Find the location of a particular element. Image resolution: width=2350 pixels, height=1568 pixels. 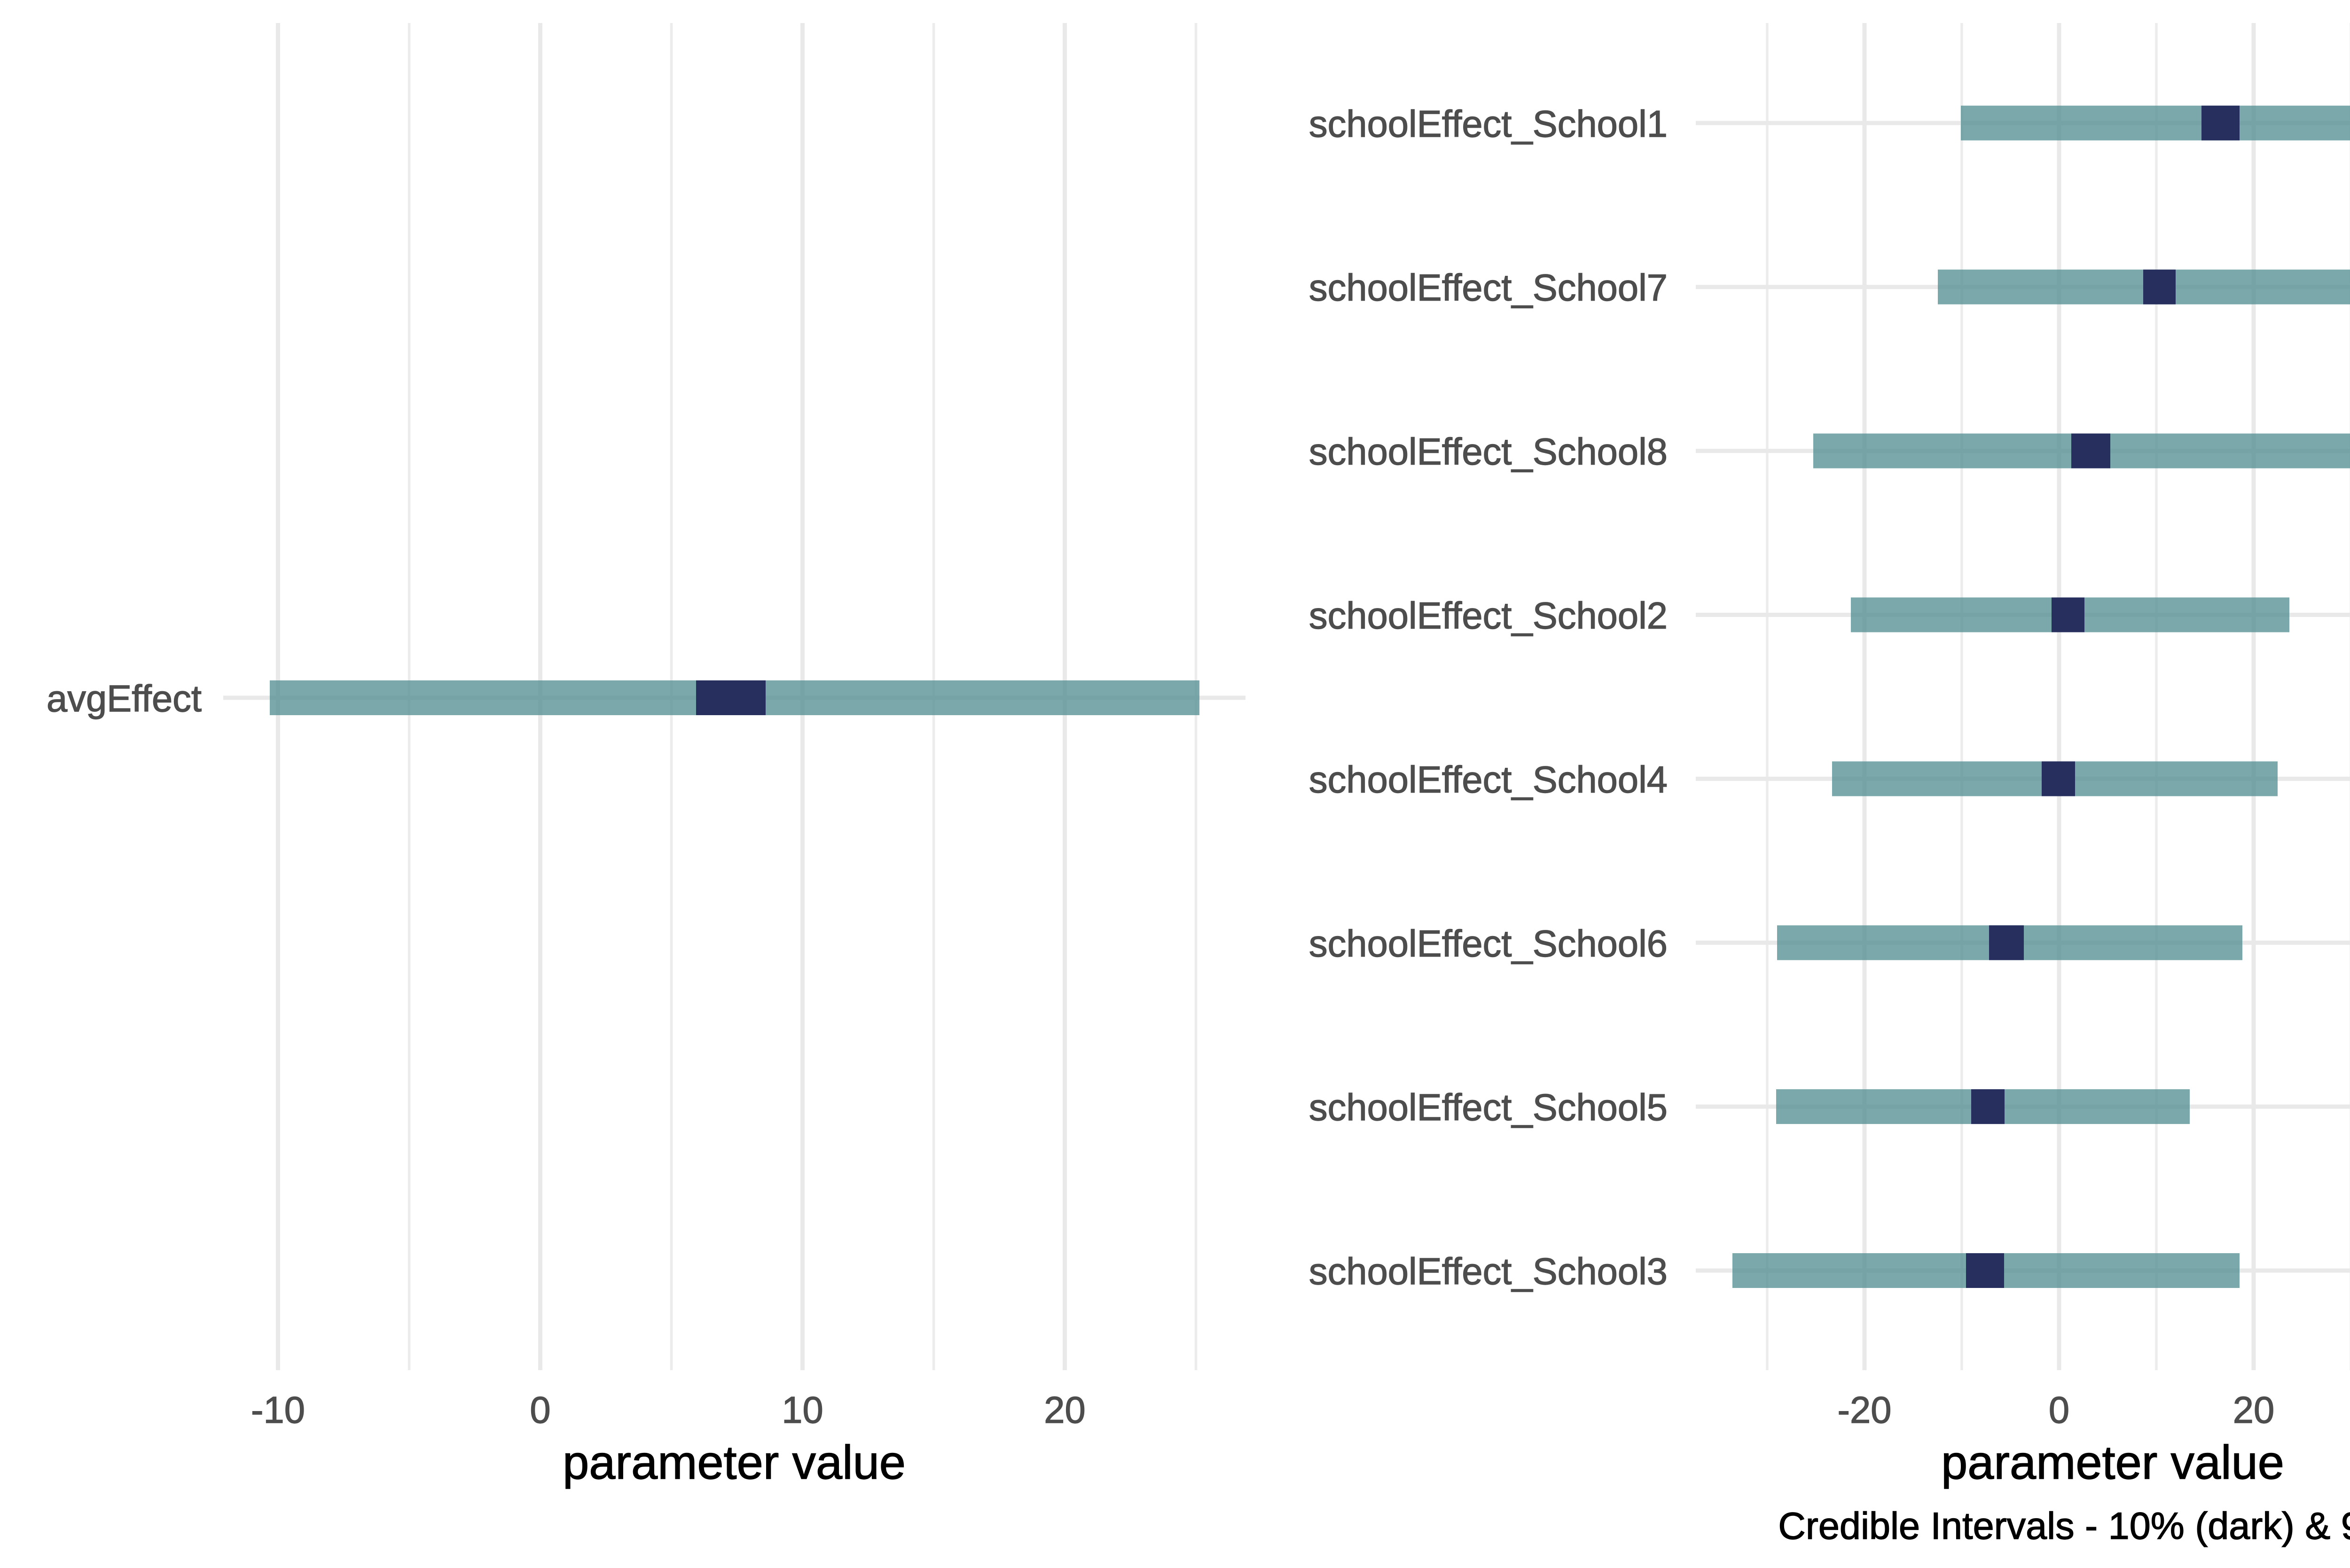

svg-text: schoolEffect_School4 is located at coordinates (1488, 779).